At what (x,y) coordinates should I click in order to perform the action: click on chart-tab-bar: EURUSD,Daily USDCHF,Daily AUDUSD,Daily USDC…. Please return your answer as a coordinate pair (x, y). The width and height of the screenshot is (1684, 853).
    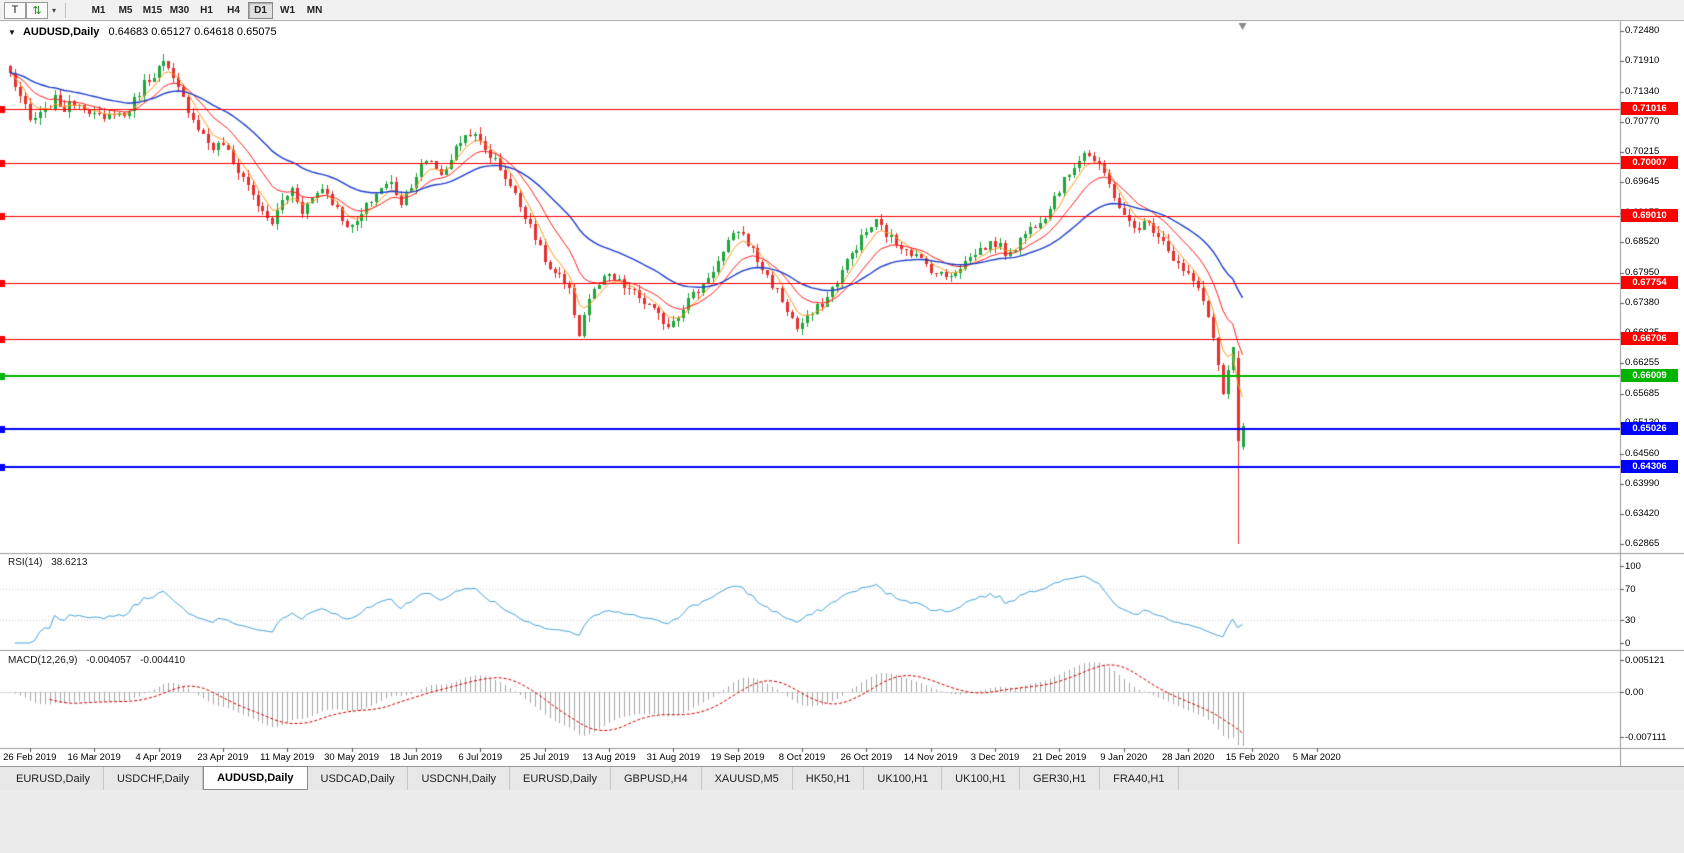
    Looking at the image, I should click on (842, 778).